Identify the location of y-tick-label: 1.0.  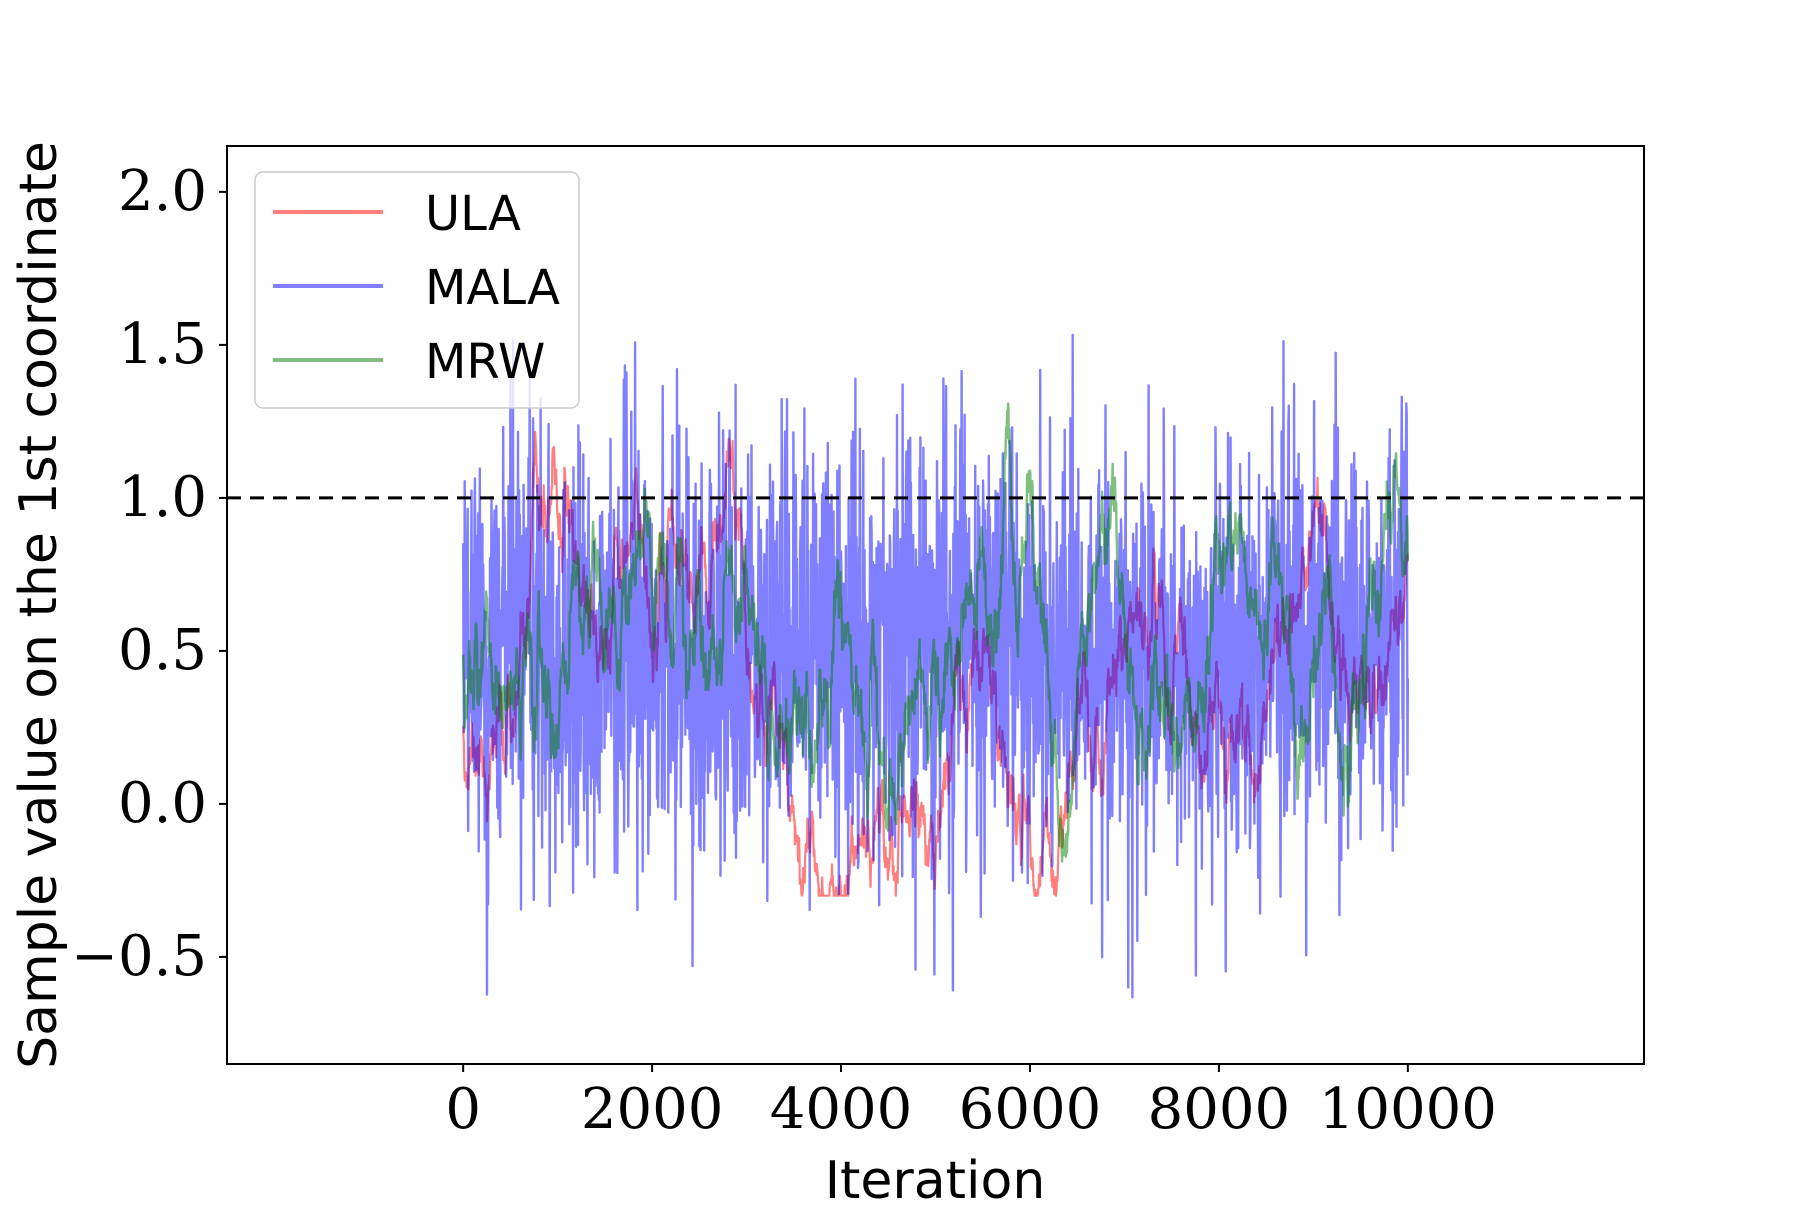
(162, 497).